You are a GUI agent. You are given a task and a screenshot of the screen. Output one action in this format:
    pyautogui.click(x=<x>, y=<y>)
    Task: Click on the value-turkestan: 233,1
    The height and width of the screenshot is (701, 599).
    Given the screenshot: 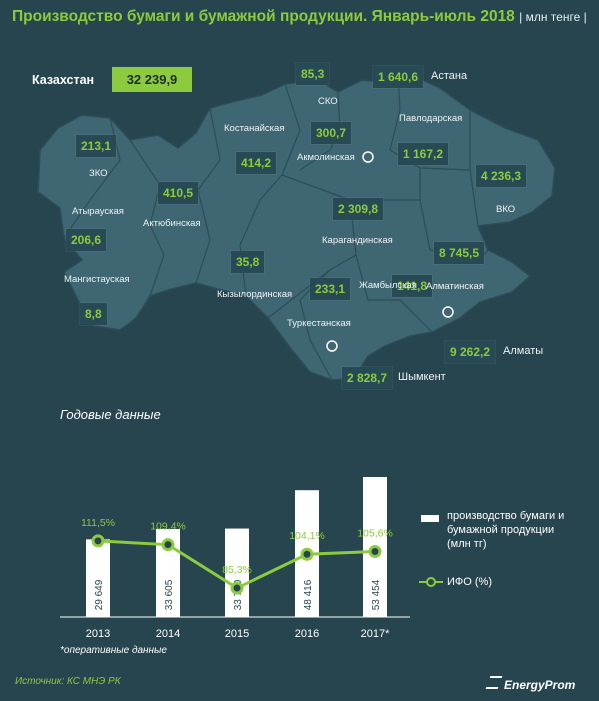 What is the action you would take?
    pyautogui.click(x=330, y=289)
    